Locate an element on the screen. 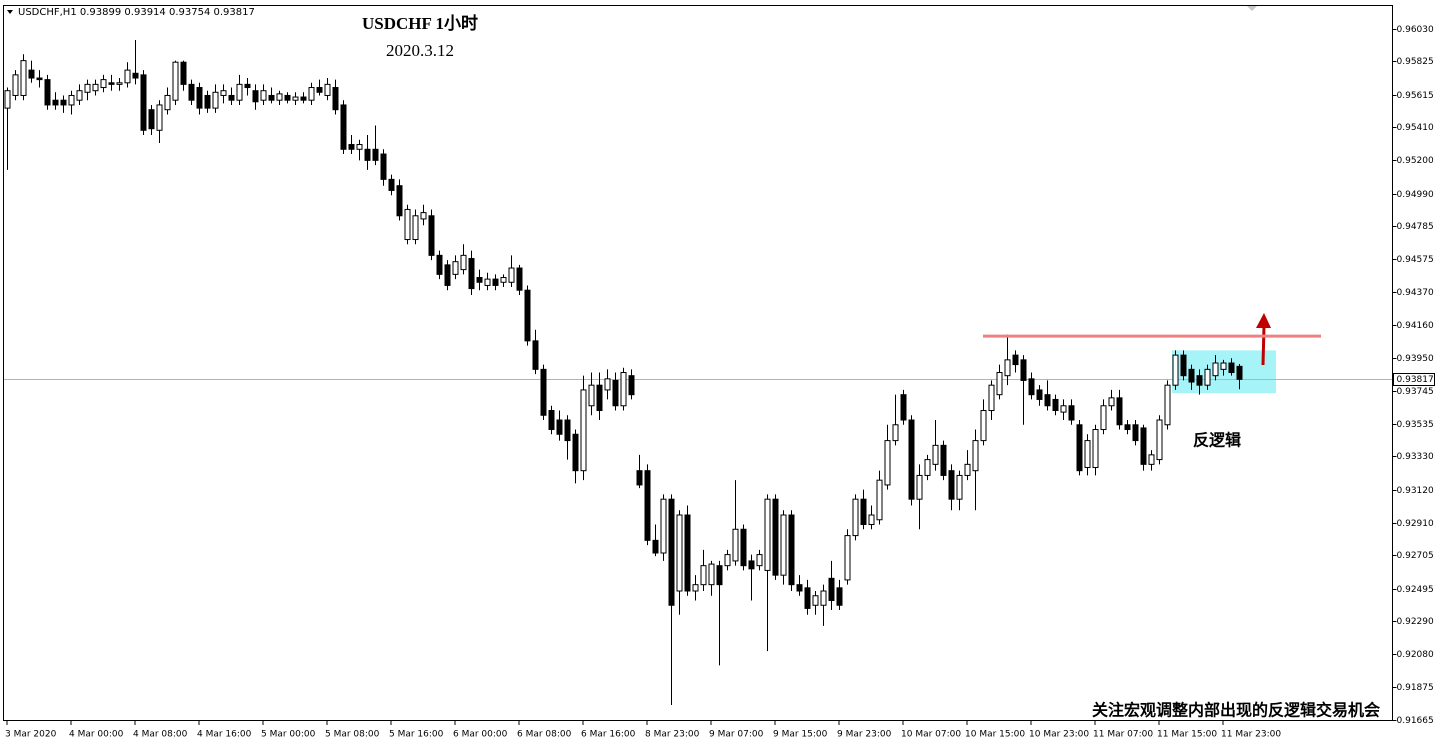 The height and width of the screenshot is (748, 1440). y-tick-label: 0.96030 is located at coordinates (1415, 30).